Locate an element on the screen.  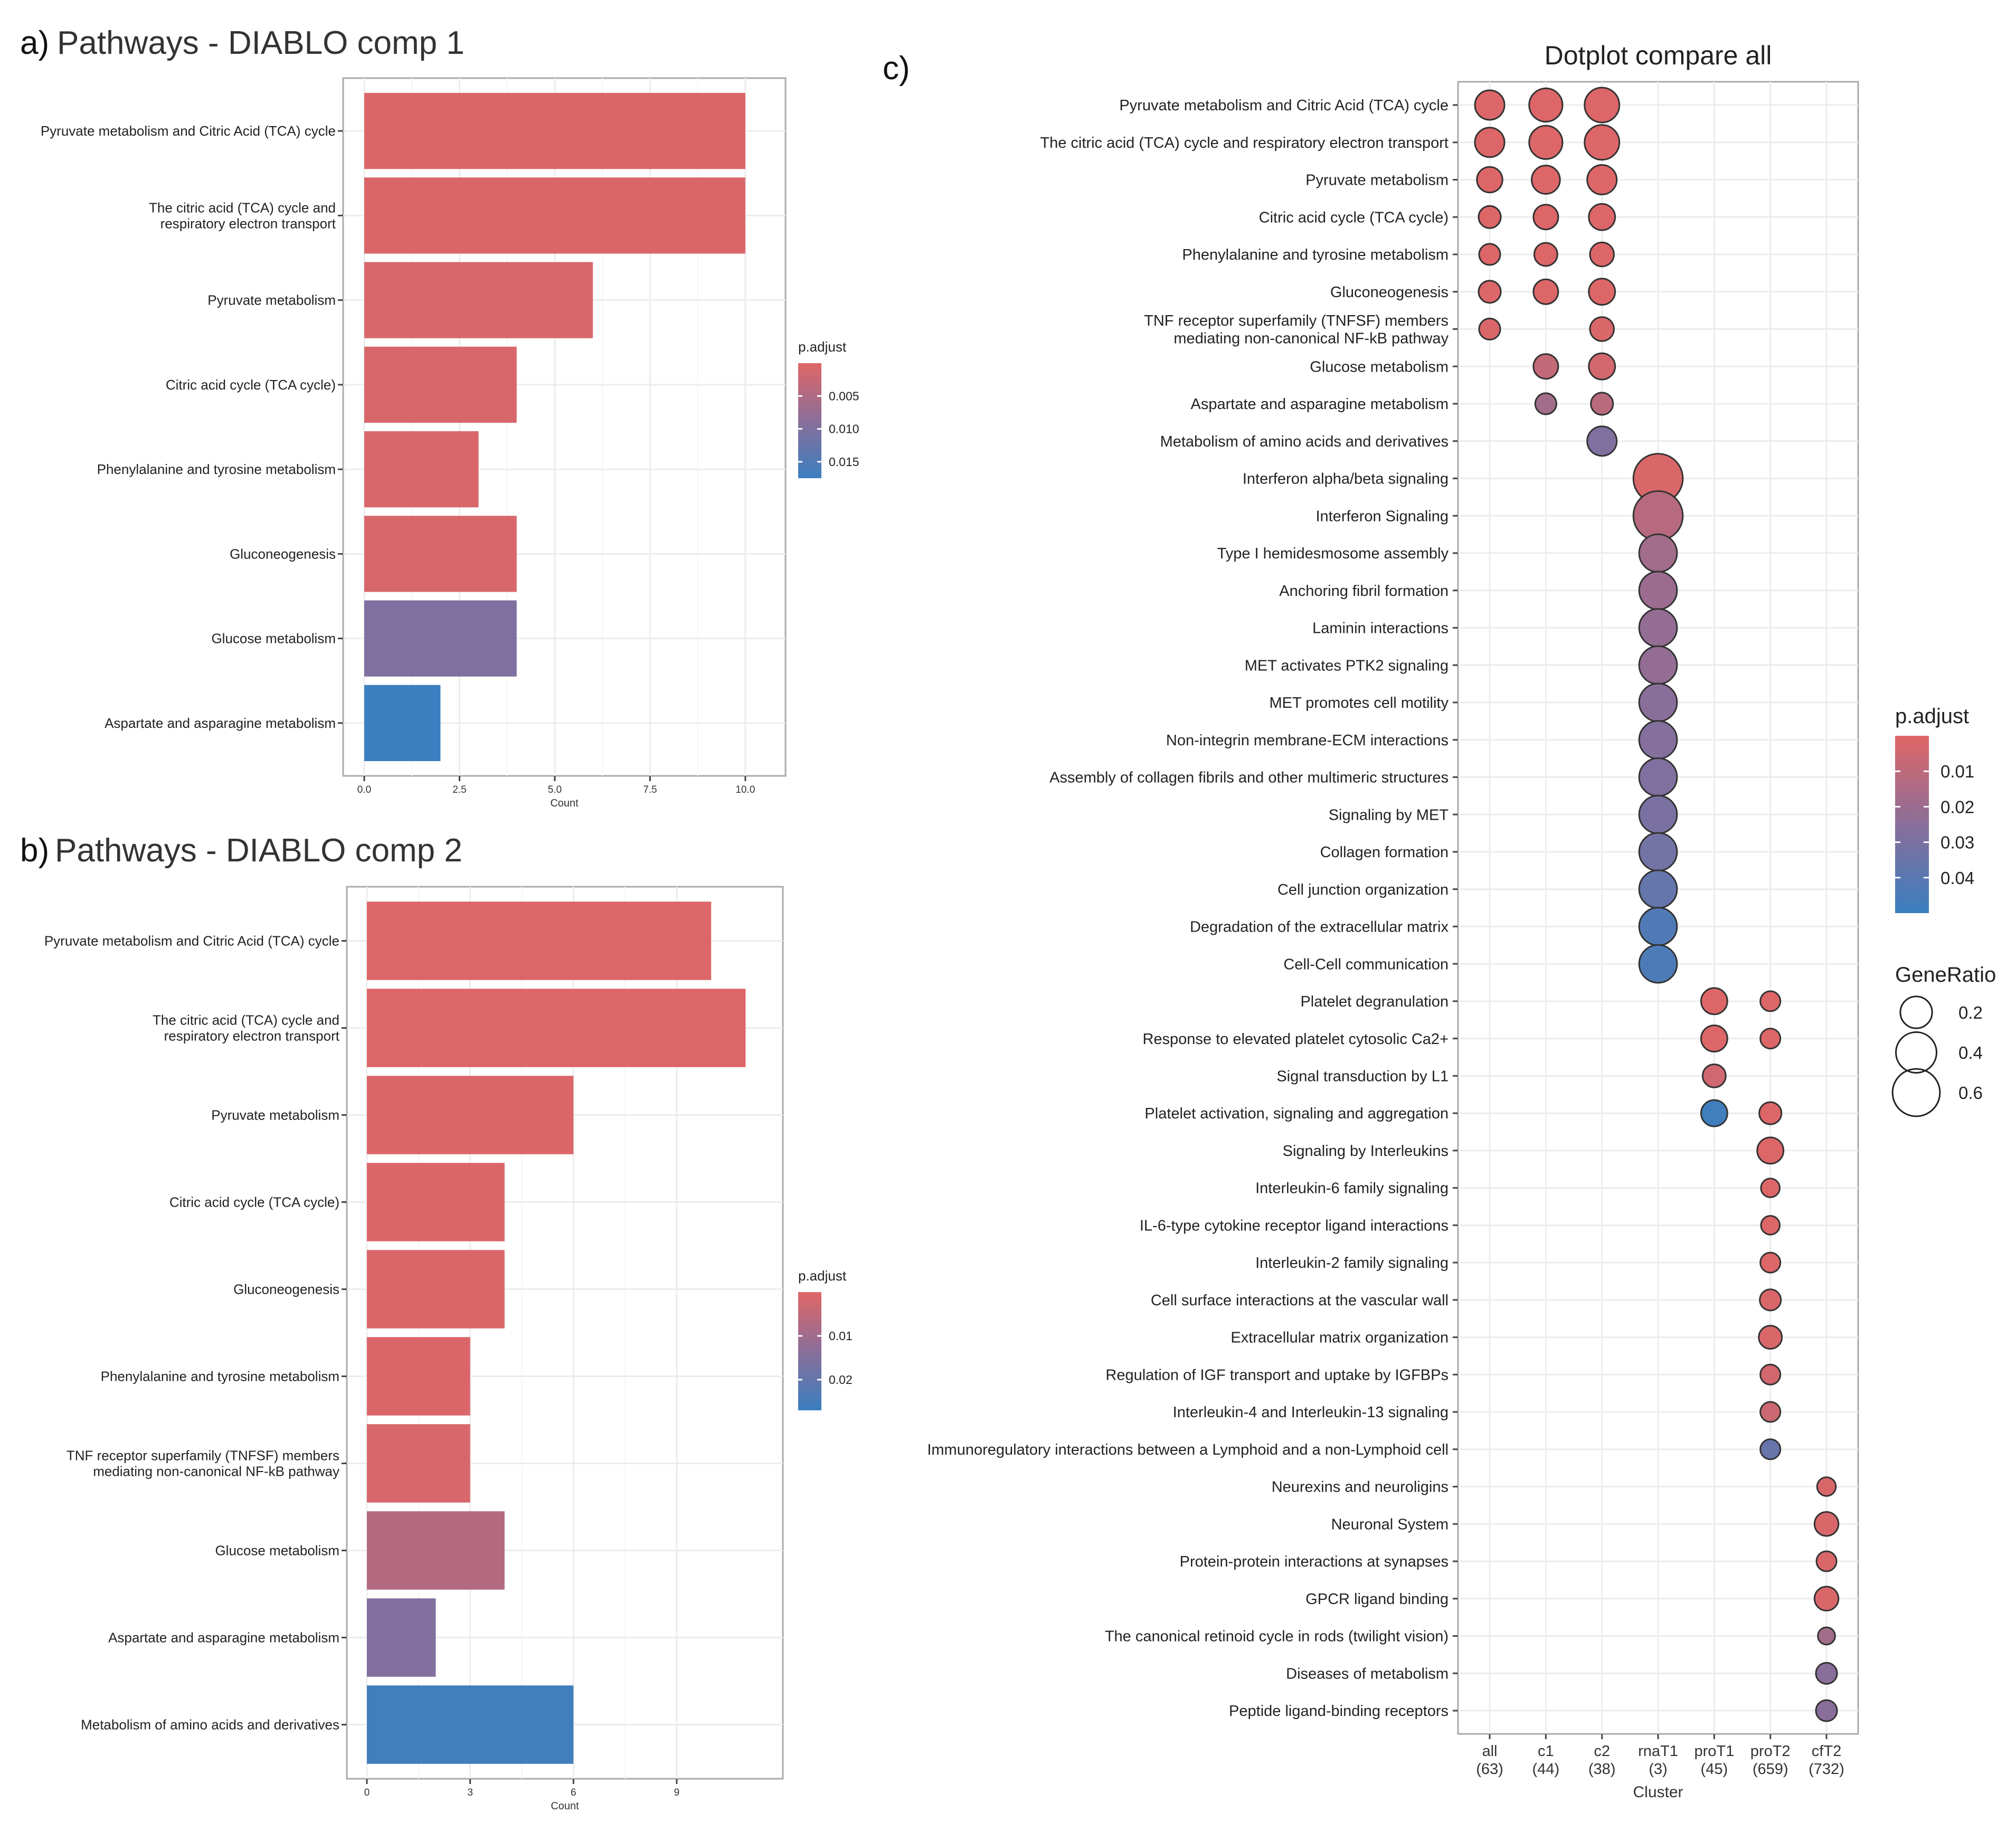
y-tick-label: Collagen formation is located at coordinates (1385, 852).